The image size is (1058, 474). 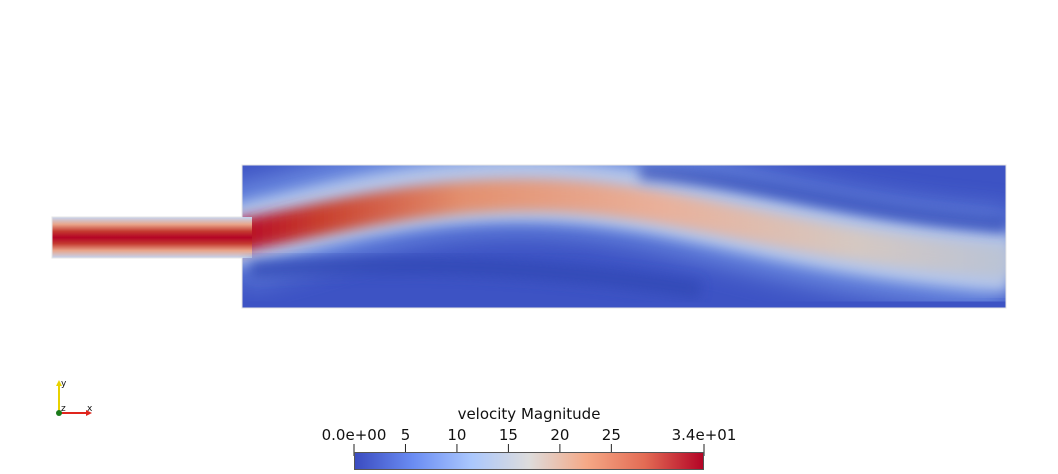 What do you see at coordinates (529, 461) in the screenshot?
I see `colorbar-gradient` at bounding box center [529, 461].